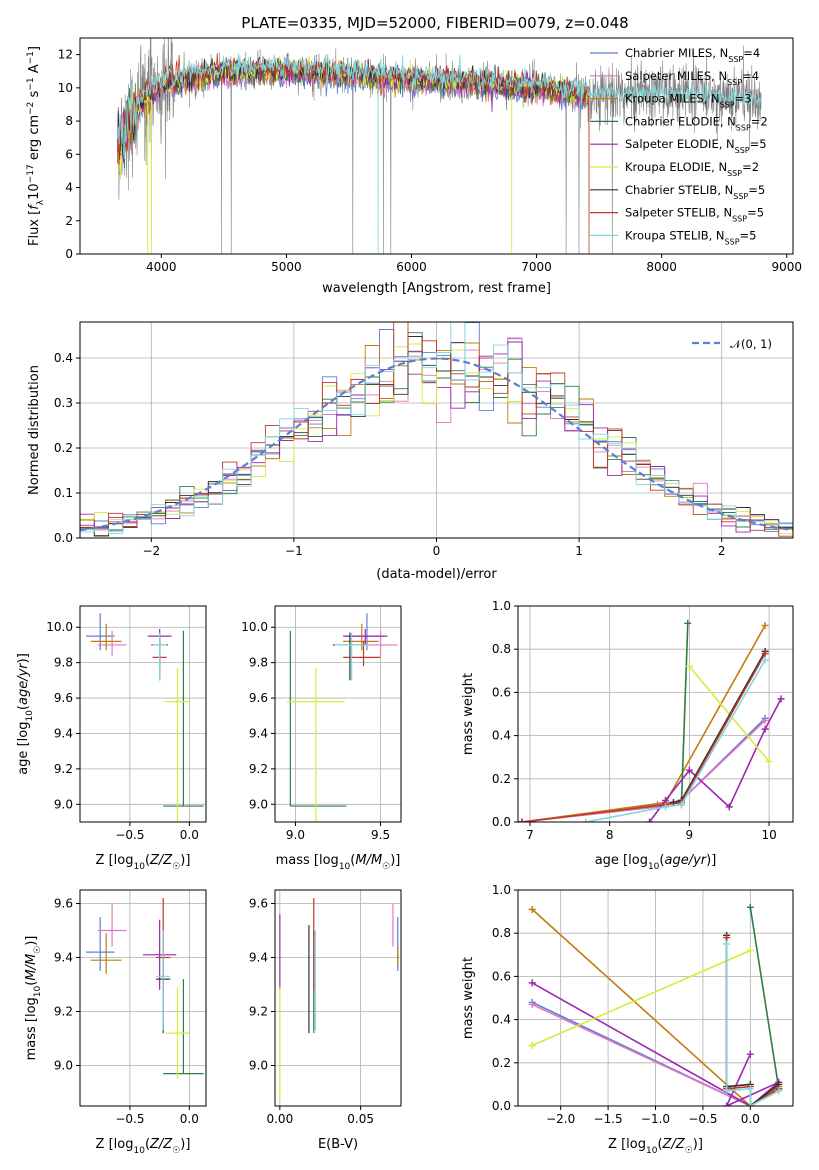  What do you see at coordinates (295, 835) in the screenshot?
I see `x-tick-label: 9.0` at bounding box center [295, 835].